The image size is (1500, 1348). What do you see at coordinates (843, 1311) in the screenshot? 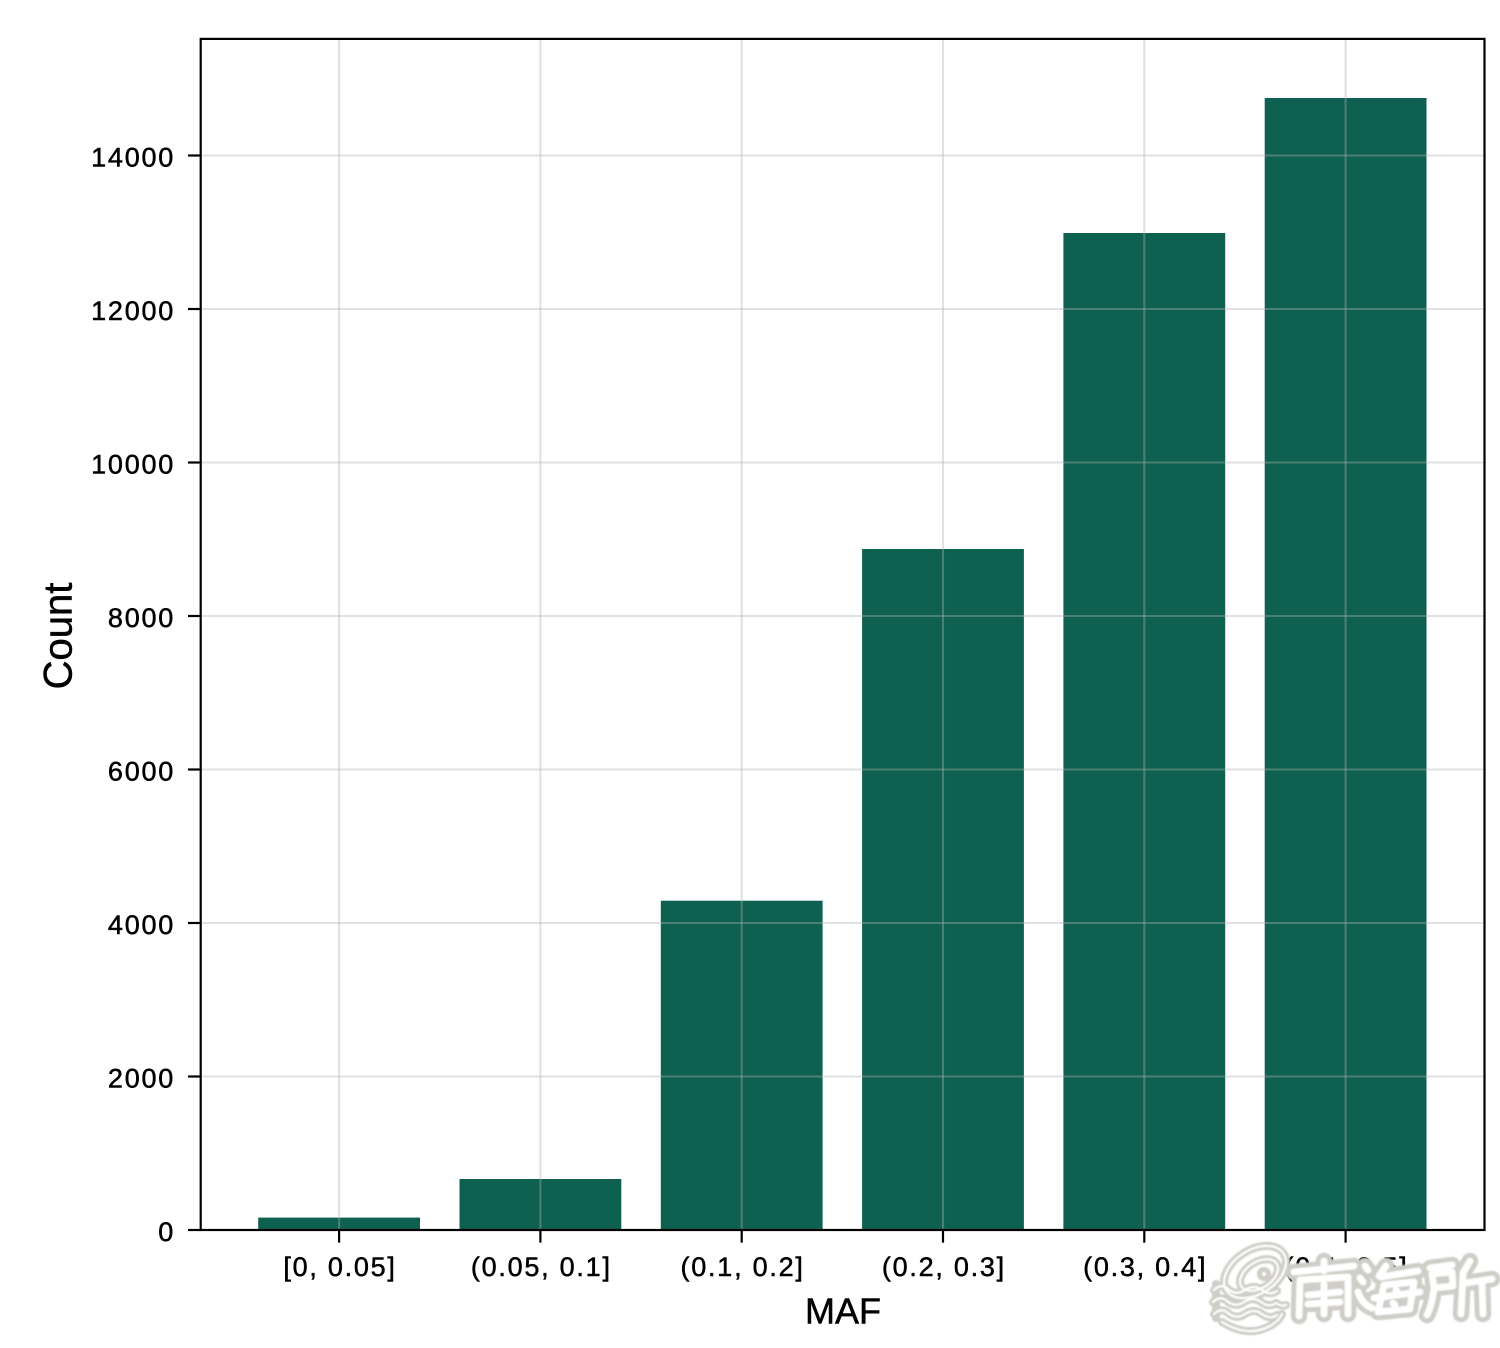
I see `svg-text: MAF` at bounding box center [843, 1311].